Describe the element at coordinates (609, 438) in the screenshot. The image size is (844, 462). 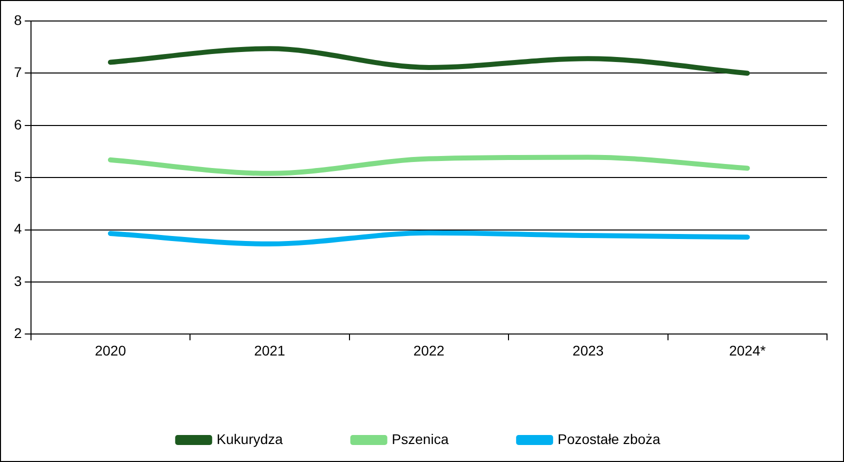
I see `legend-label: Pozostałe zboża` at that location.